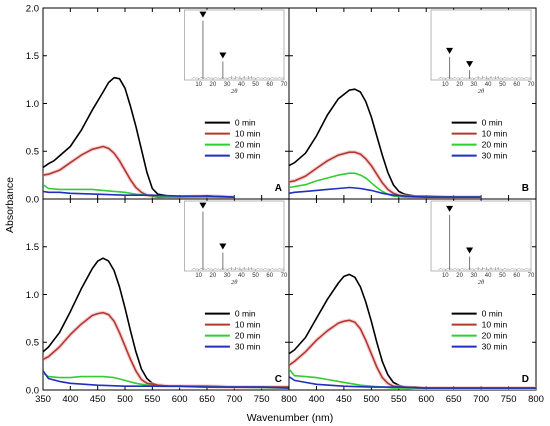  Describe the element at coordinates (10, 205) in the screenshot. I see `y-axis-label: Absorbance` at that location.